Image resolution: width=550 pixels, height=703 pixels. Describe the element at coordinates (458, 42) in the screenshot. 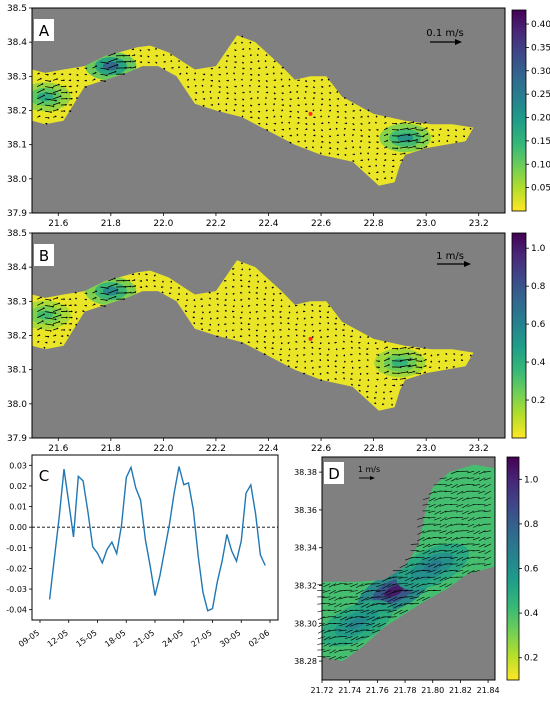

I see `panel-a-key-arrowhead` at that location.